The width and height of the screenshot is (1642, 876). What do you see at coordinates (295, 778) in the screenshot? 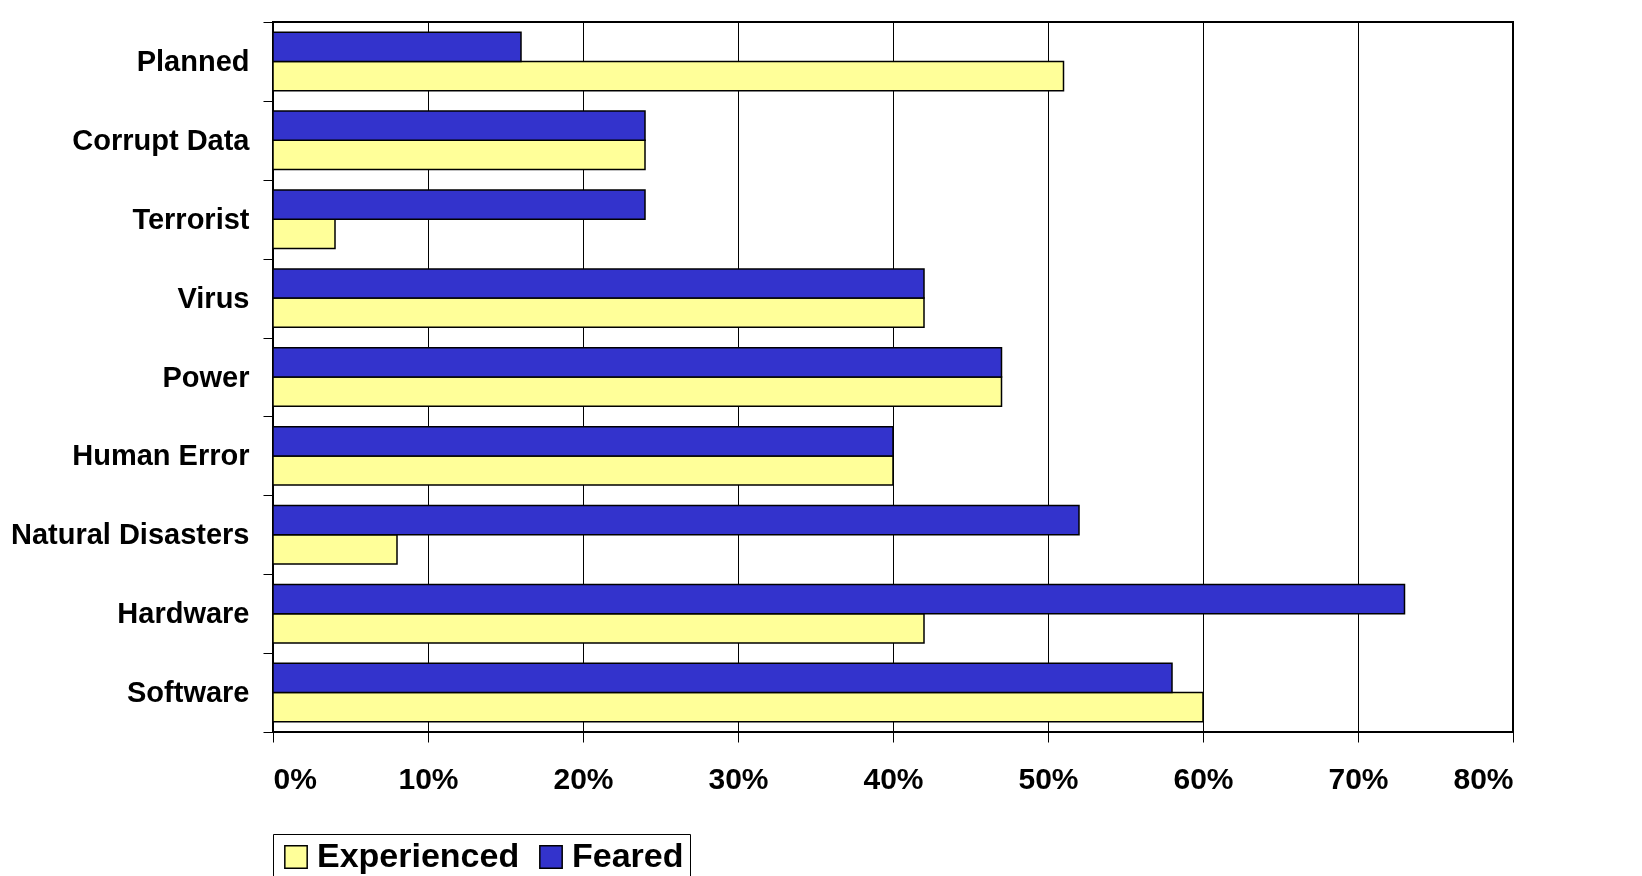
I see `x-tick-label: 0%` at bounding box center [295, 778].